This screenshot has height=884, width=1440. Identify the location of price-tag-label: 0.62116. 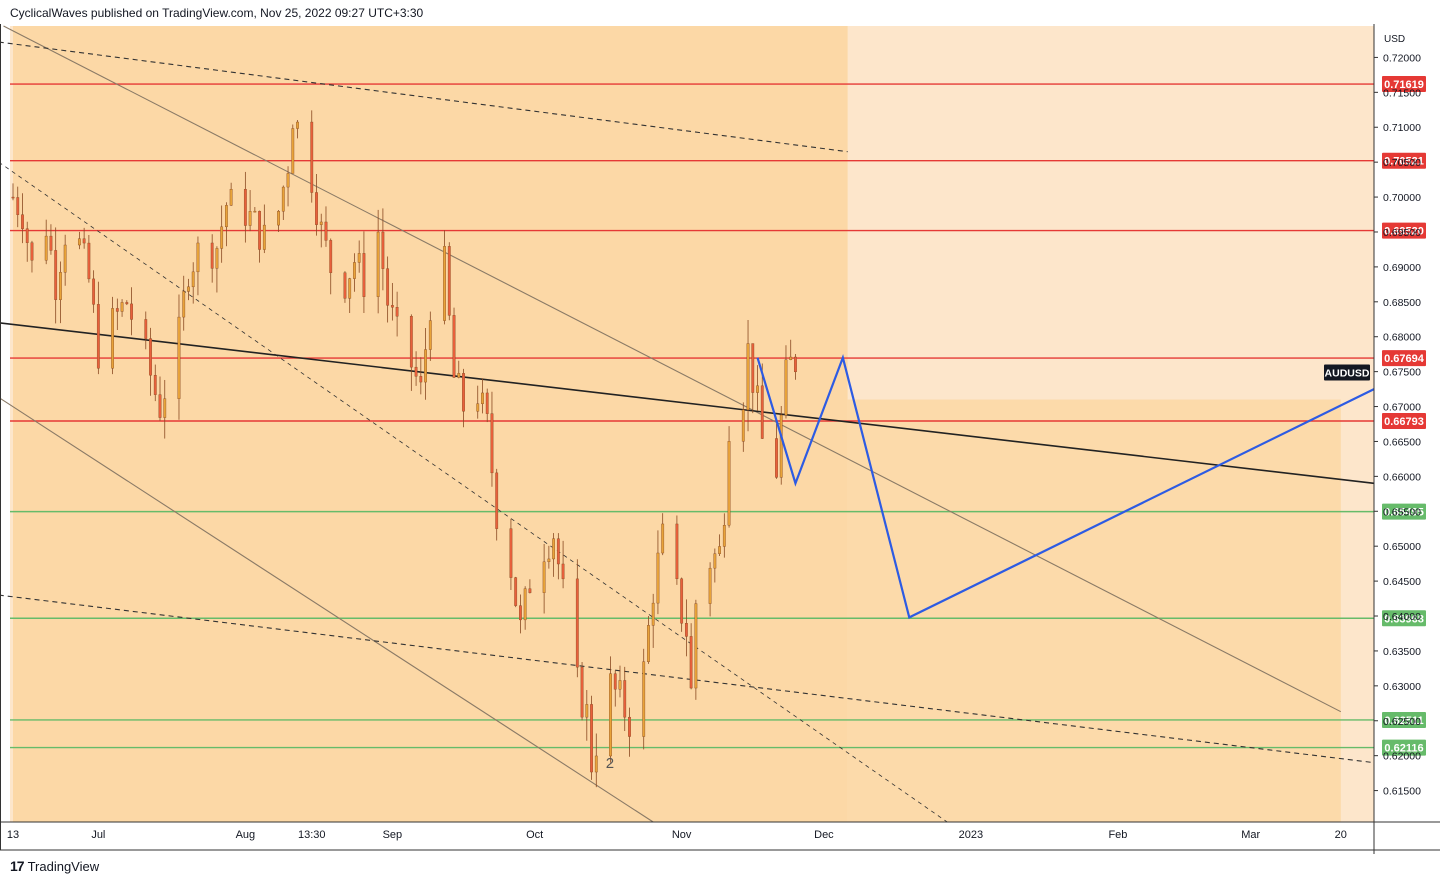
(1403, 749).